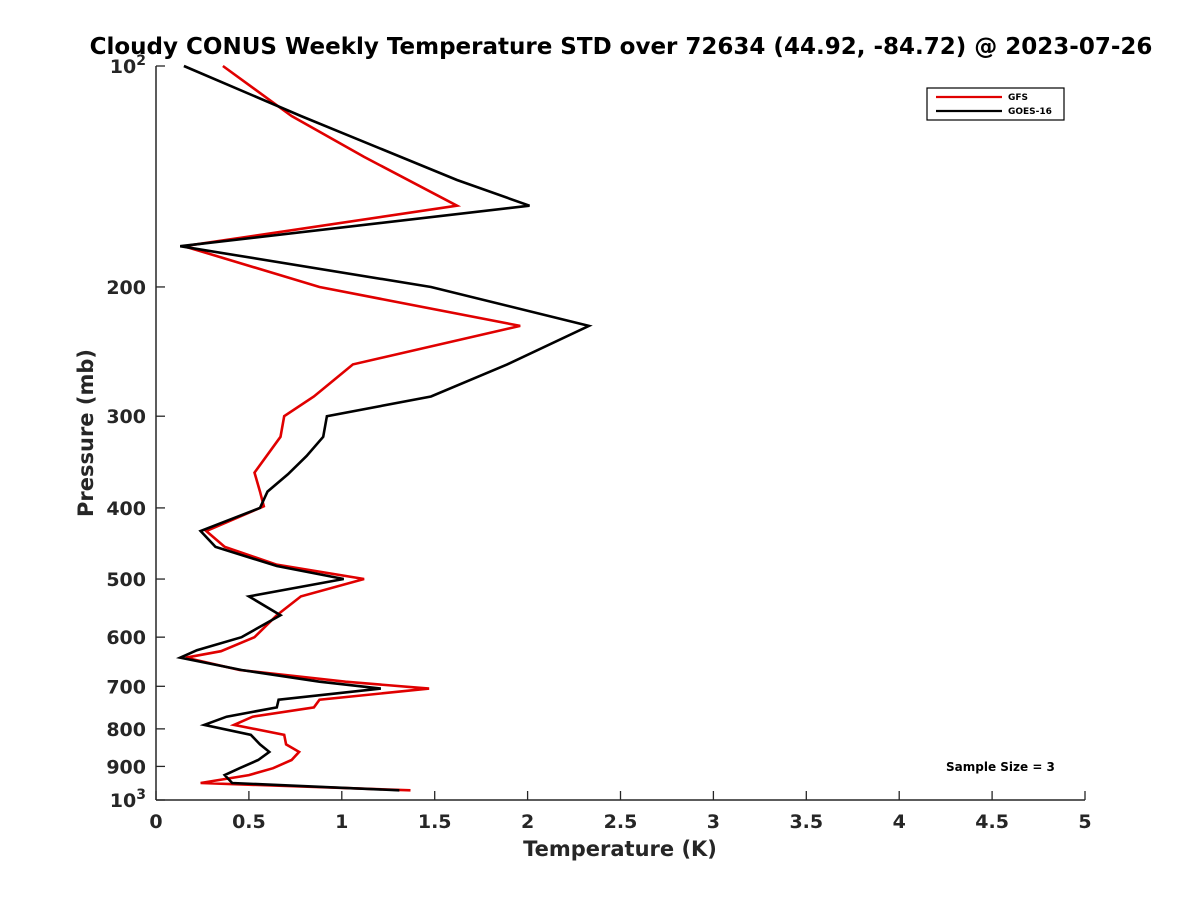  What do you see at coordinates (128, 65) in the screenshot?
I see `y-tick-label: 10²` at bounding box center [128, 65].